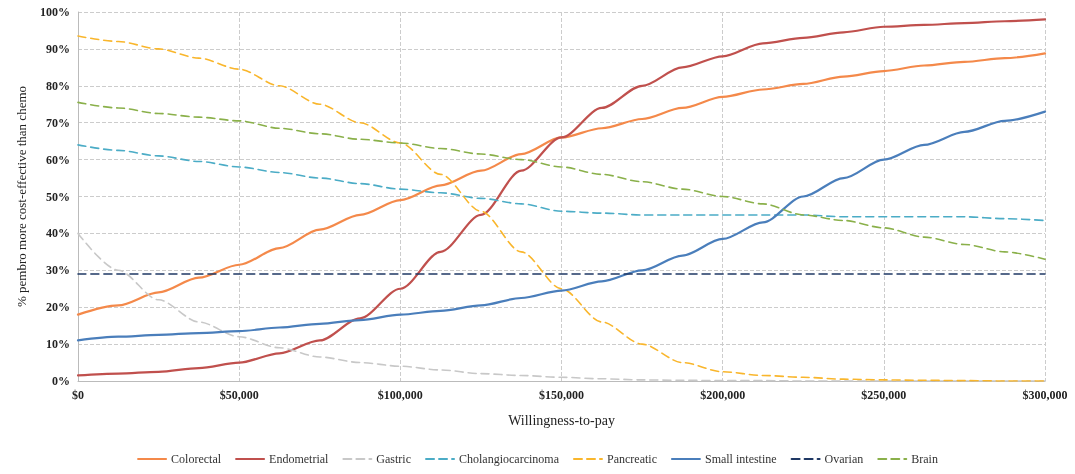  I want to click on y-tick-label: 20%, so click(58, 307).